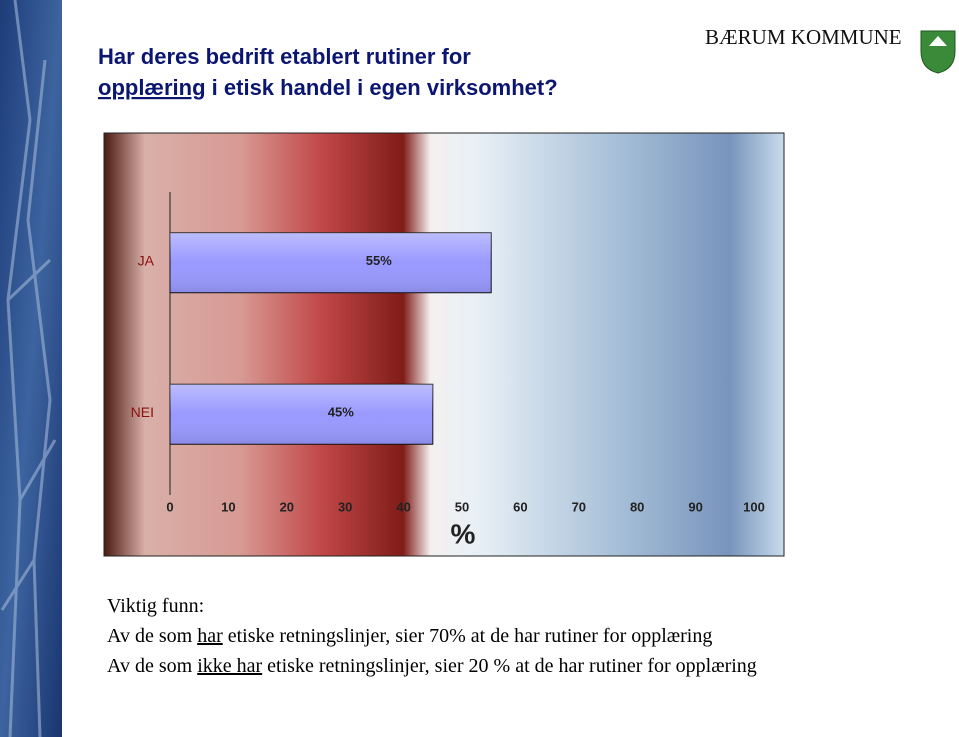  Describe the element at coordinates (754, 506) in the screenshot. I see `x-tick-label: 100` at that location.